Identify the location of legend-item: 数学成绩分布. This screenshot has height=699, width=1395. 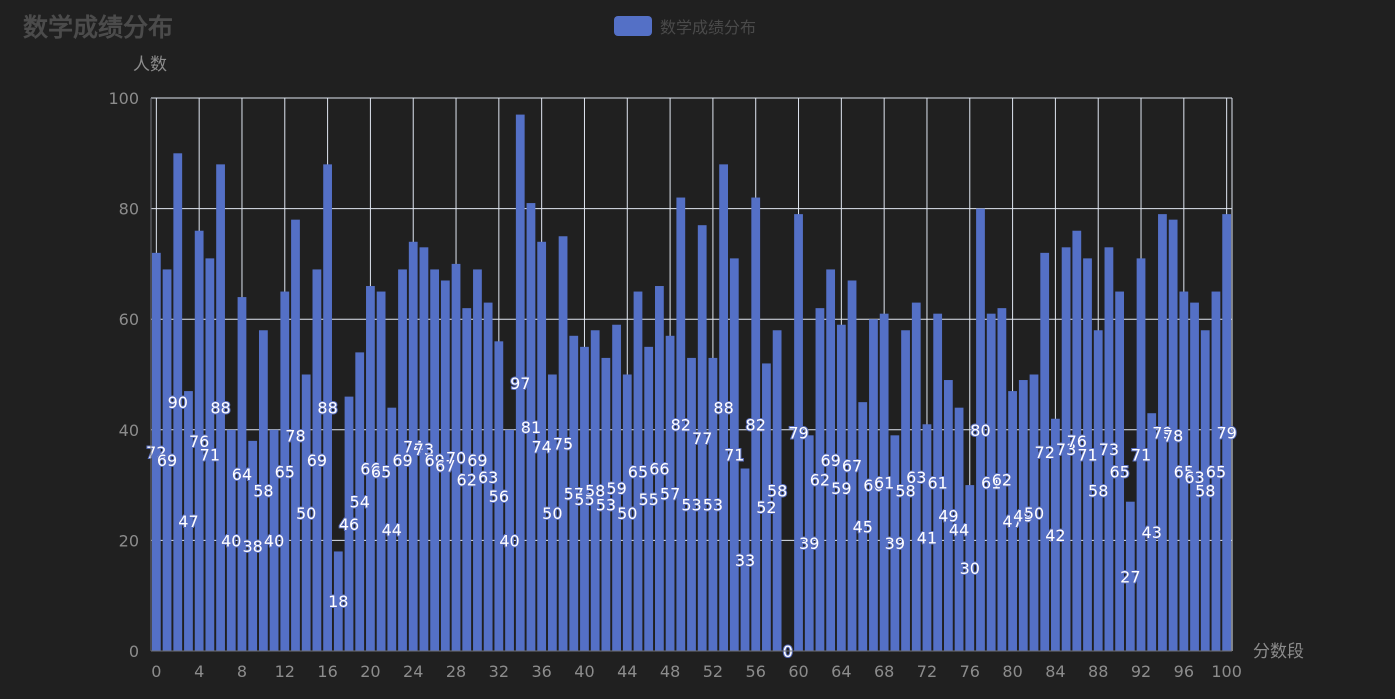
(685, 26).